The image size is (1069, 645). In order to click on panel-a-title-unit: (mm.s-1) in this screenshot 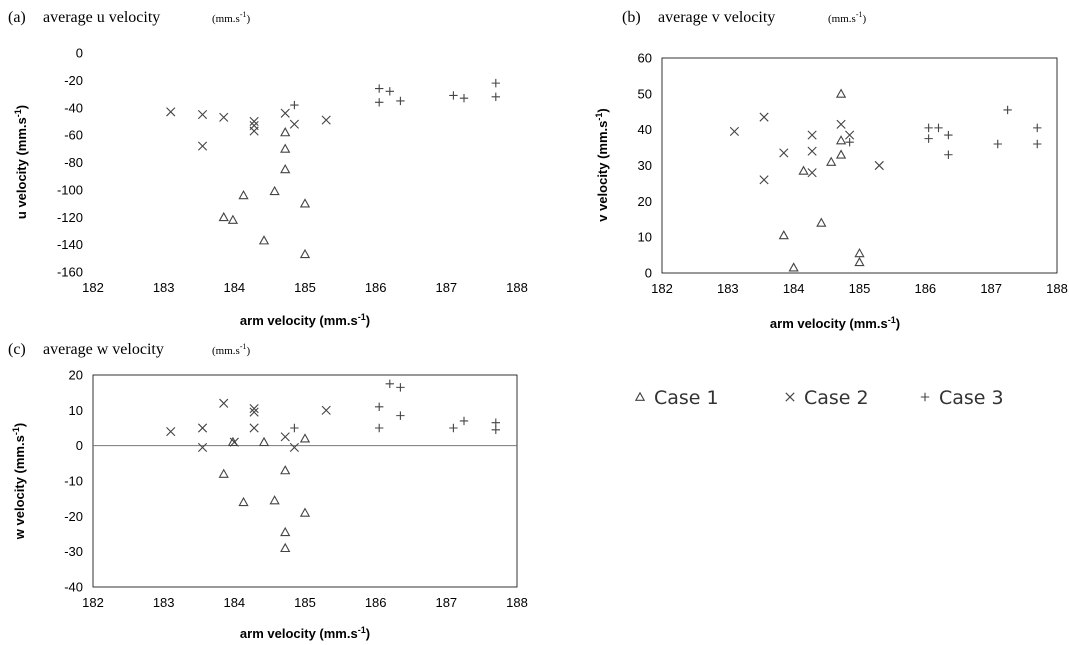, I will do `click(231, 17)`.